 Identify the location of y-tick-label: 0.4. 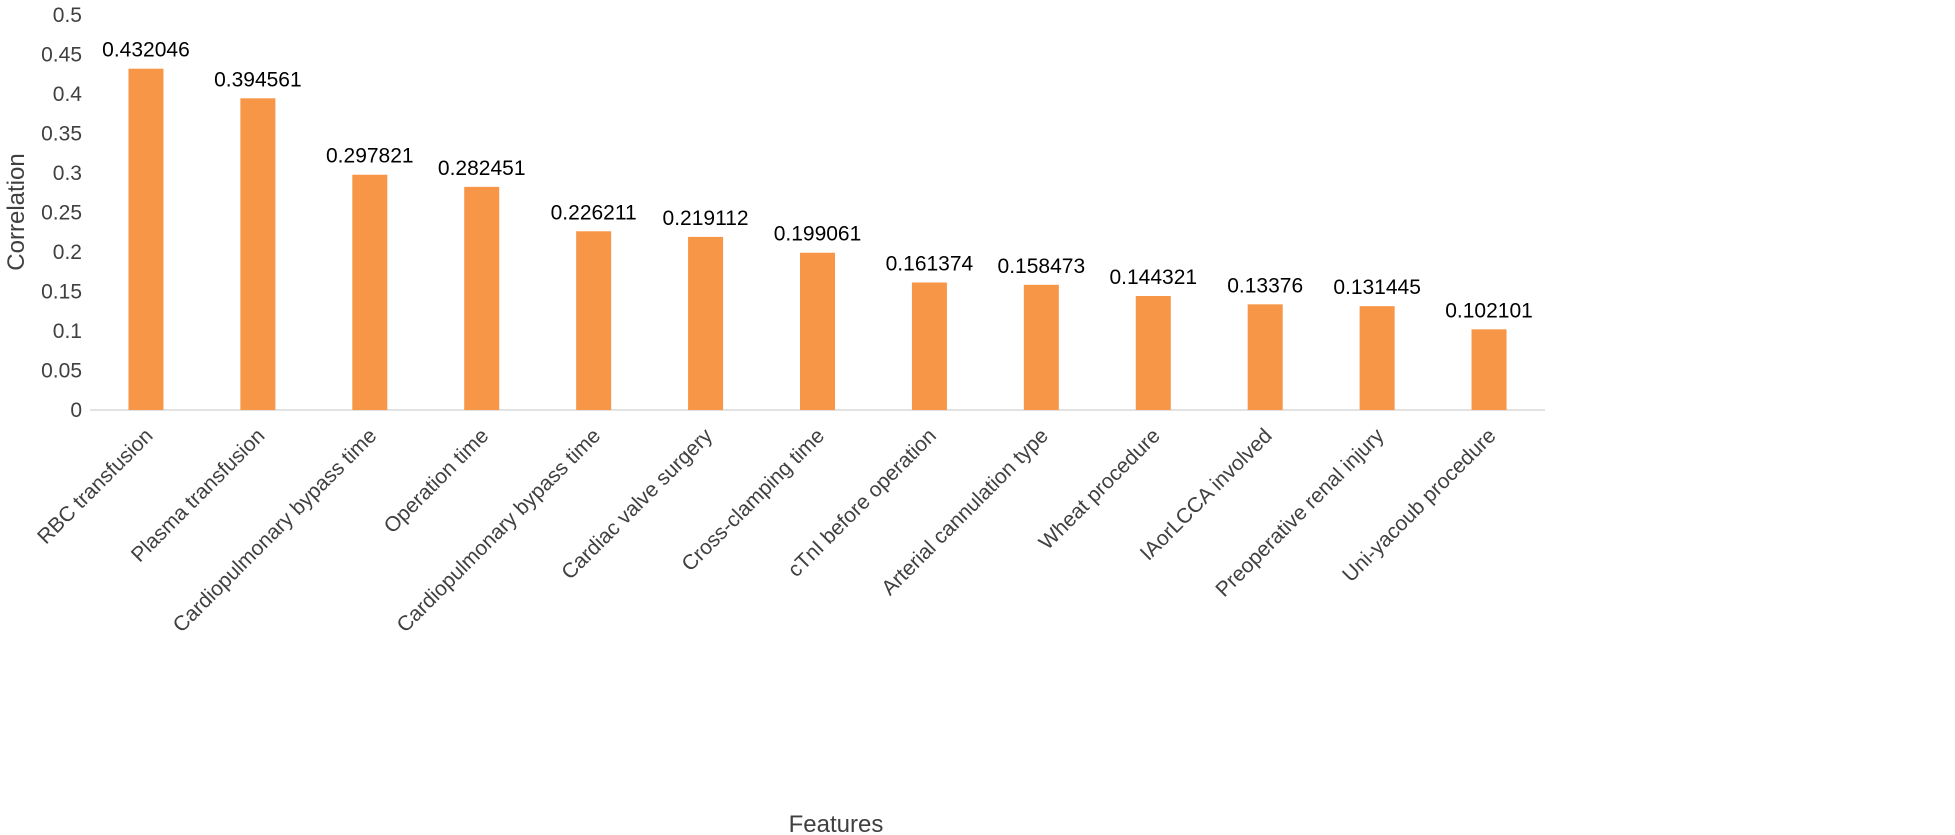
(68, 94).